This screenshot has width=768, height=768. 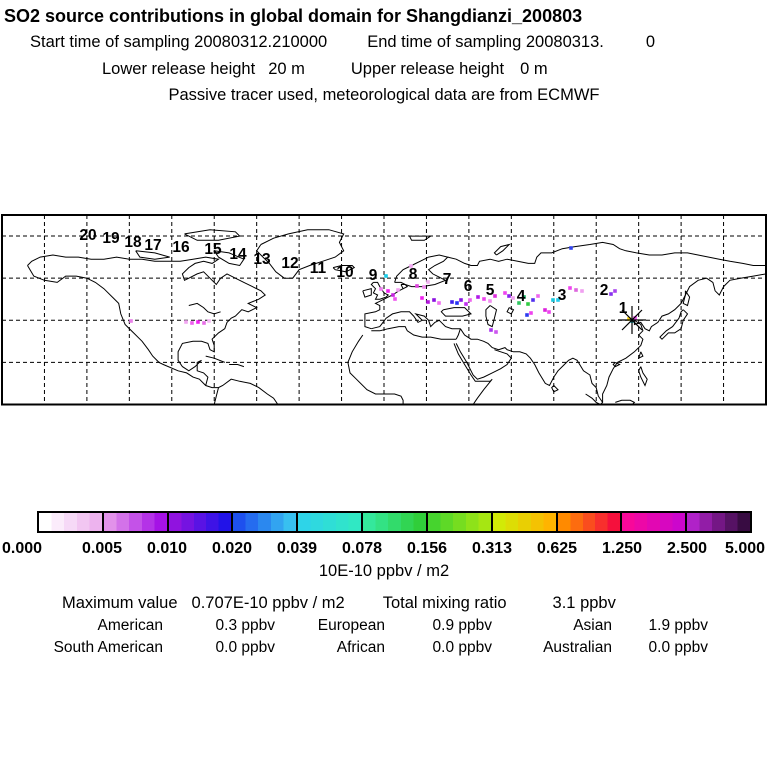 What do you see at coordinates (262, 259) in the screenshot?
I see `trajectory-label: 13` at bounding box center [262, 259].